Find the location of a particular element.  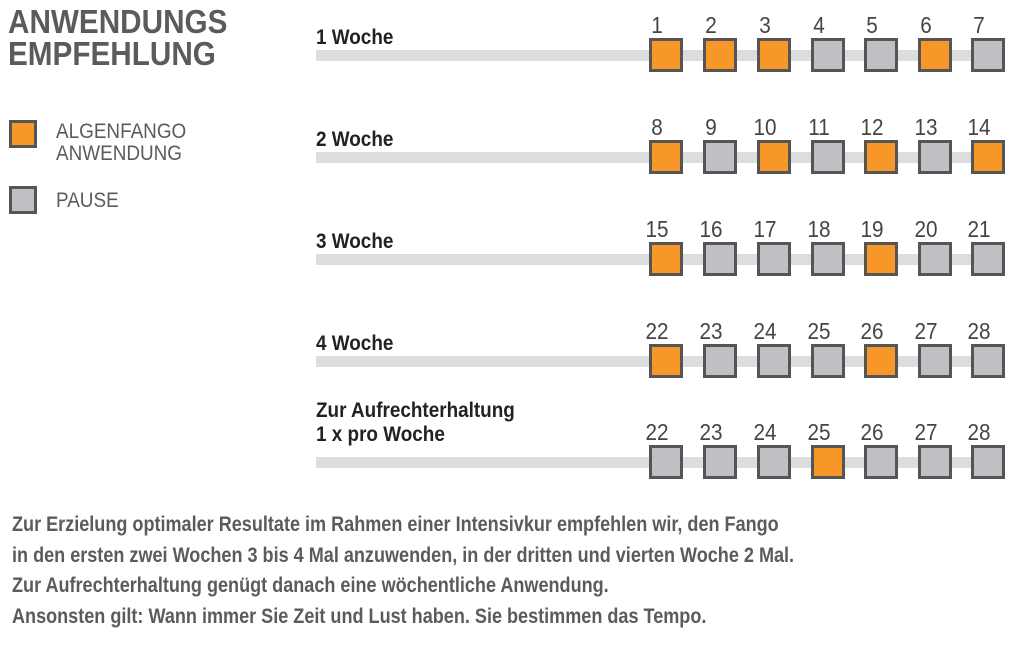

day-number: 15 is located at coordinates (657, 229).